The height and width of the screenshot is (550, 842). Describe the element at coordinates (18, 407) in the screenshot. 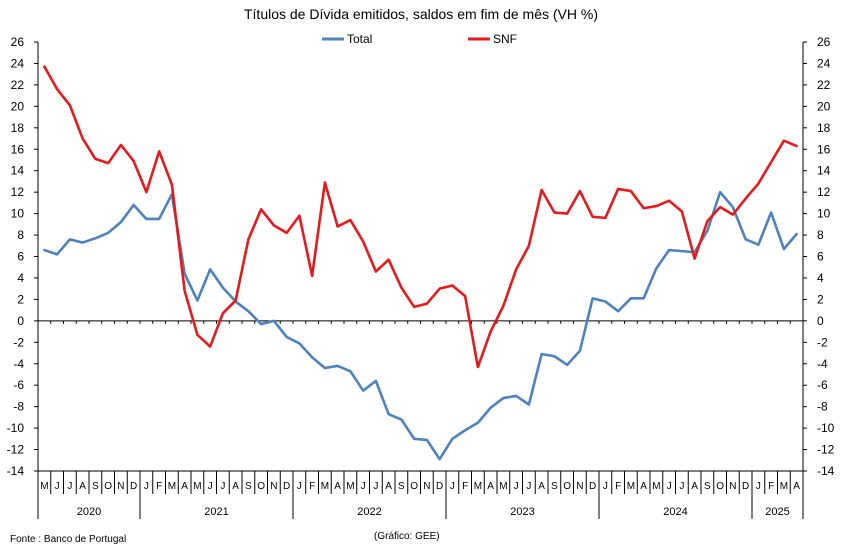

I see `y-tick-label-left: -8` at that location.